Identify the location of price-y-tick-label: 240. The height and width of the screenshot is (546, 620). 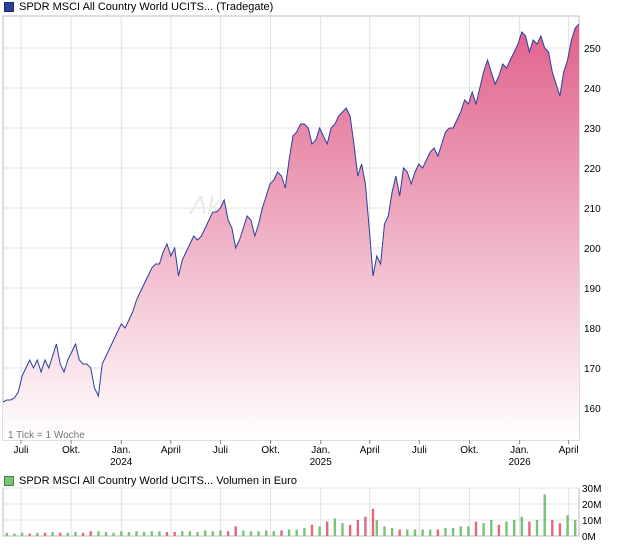
(592, 89).